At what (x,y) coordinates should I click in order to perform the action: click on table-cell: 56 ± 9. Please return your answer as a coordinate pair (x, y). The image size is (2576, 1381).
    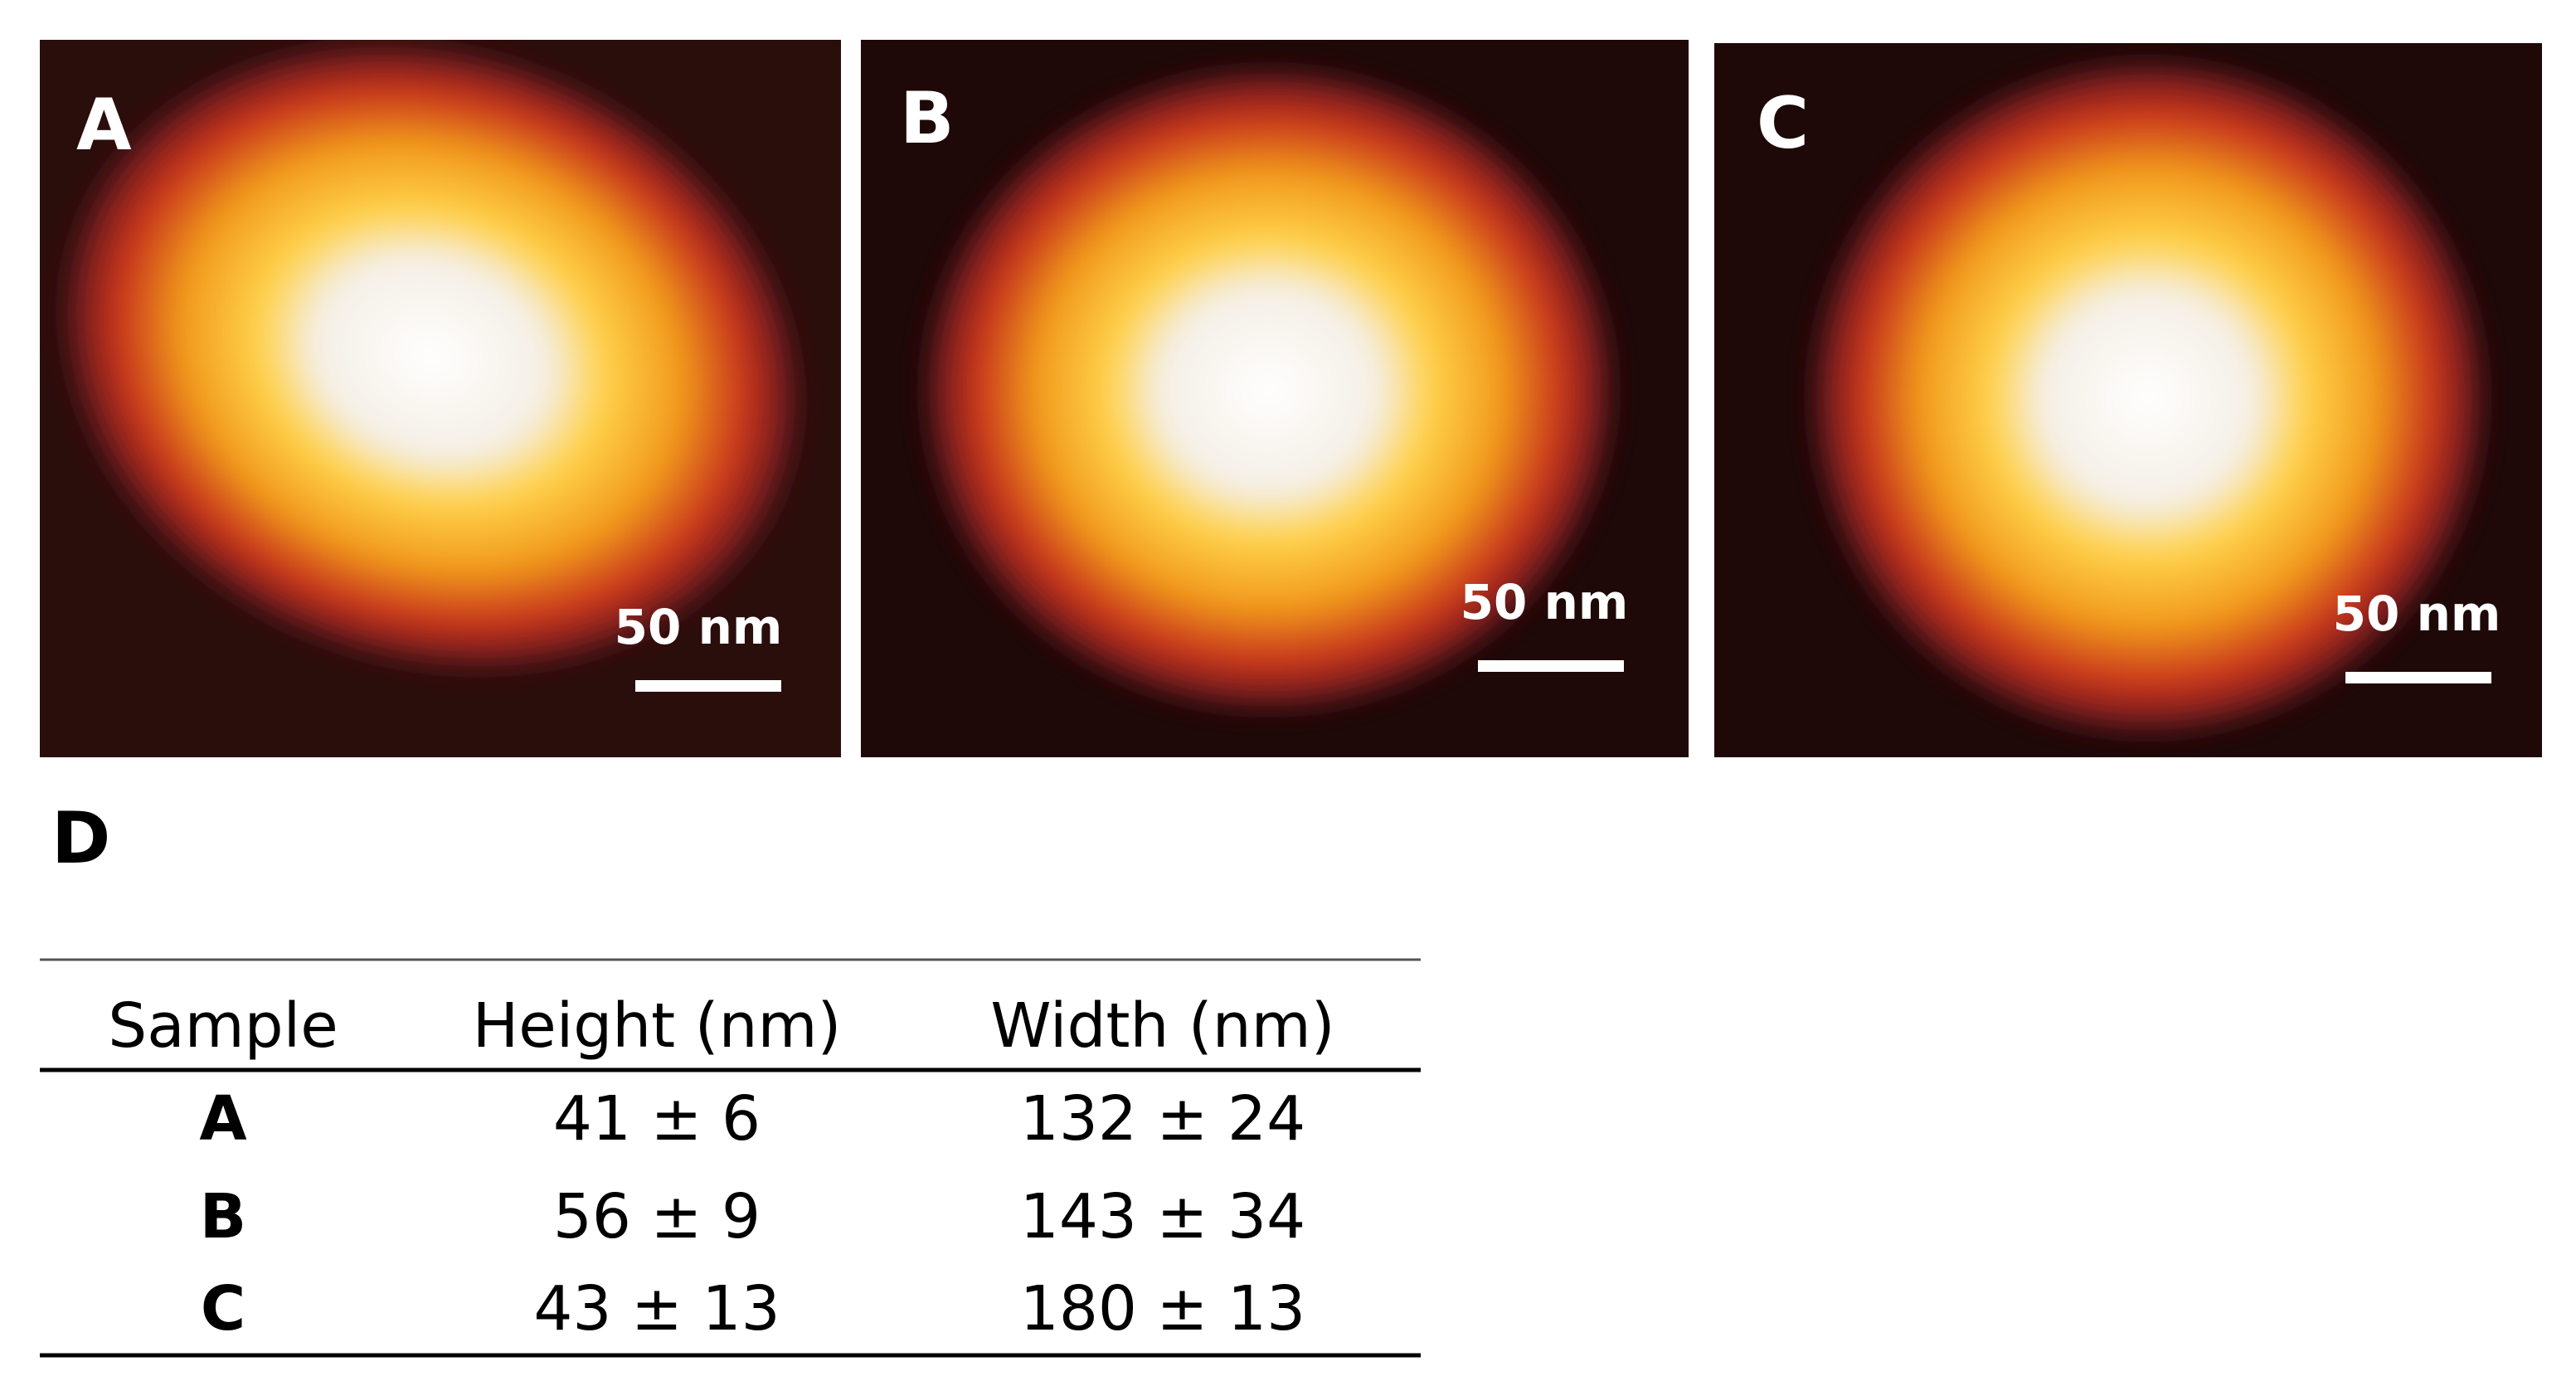
    Looking at the image, I should click on (657, 1216).